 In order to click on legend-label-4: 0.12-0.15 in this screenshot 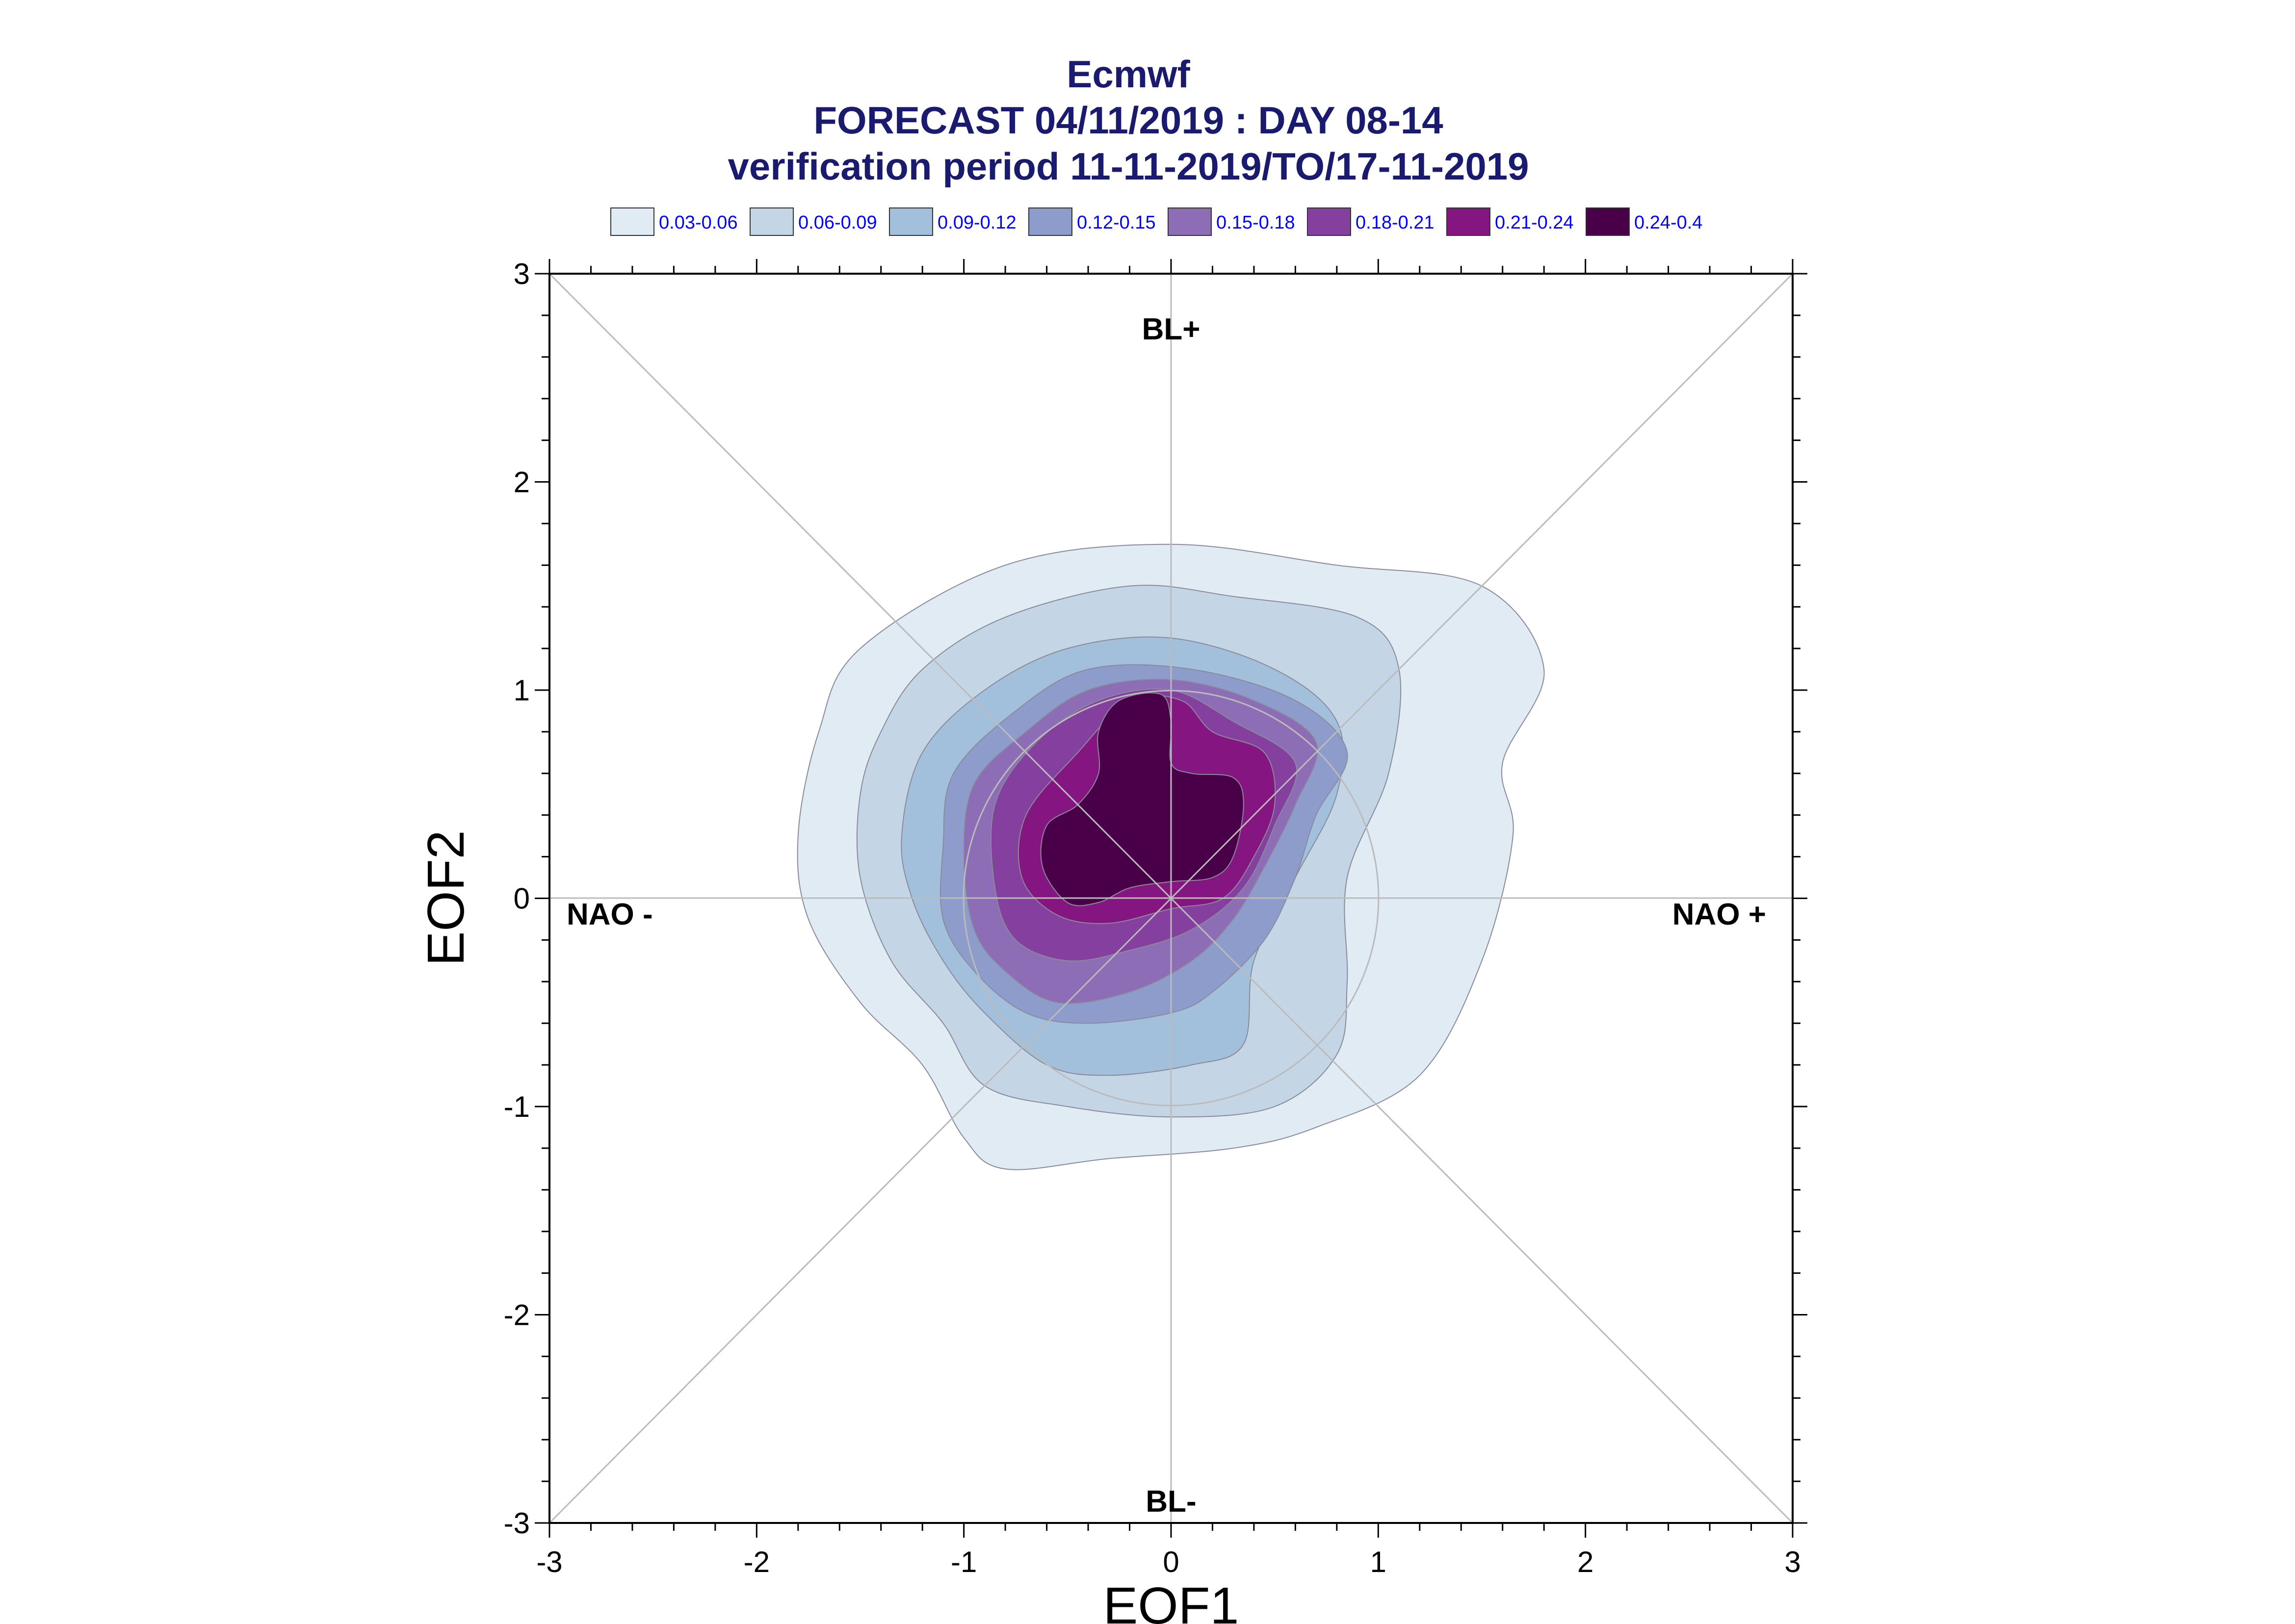, I will do `click(1116, 222)`.